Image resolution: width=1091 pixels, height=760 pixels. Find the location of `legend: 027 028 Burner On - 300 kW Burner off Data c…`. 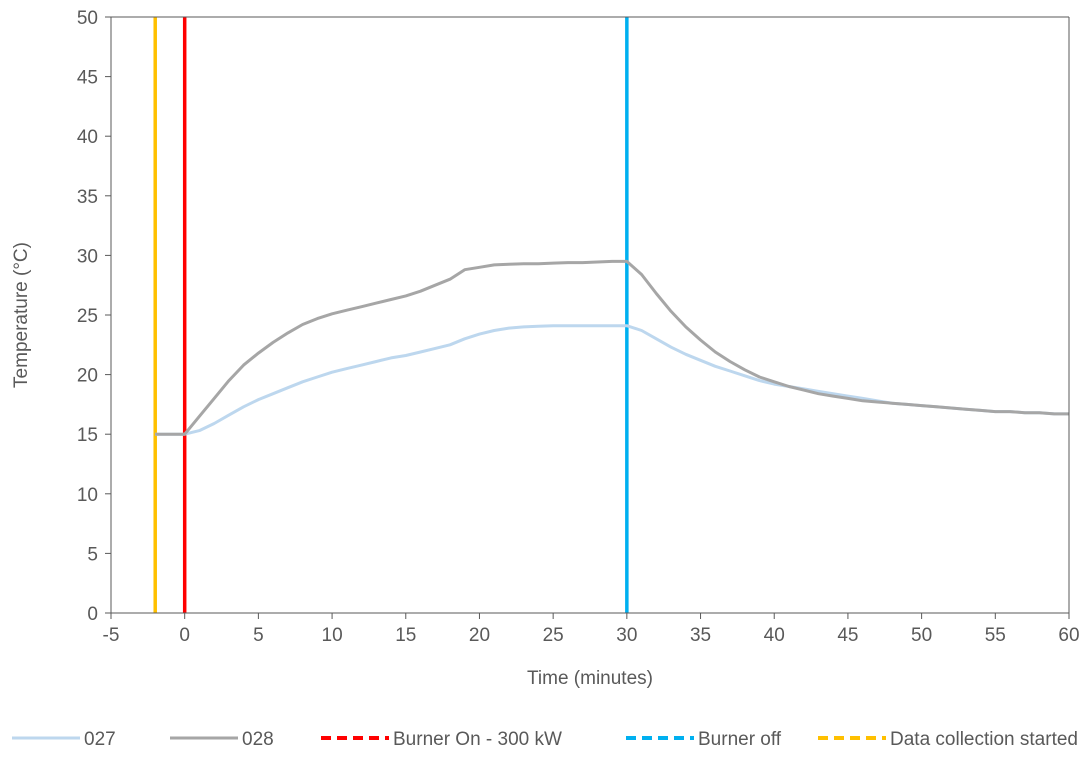

legend: 027 028 Burner On - 300 kW Burner off Data c… is located at coordinates (545, 739).